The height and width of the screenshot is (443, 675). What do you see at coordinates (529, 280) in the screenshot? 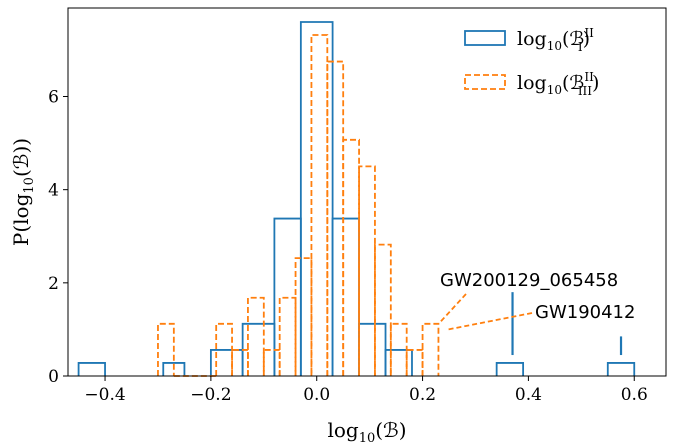
I see `annotation-label: GW200129_065458` at bounding box center [529, 280].